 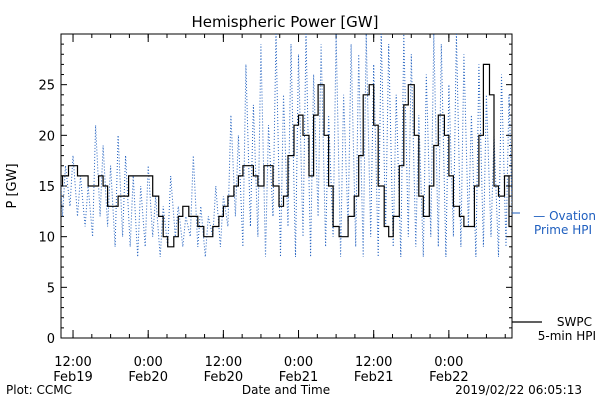 What do you see at coordinates (567, 336) in the screenshot?
I see `legend-swpc-line2: 5-min HPI` at bounding box center [567, 336].